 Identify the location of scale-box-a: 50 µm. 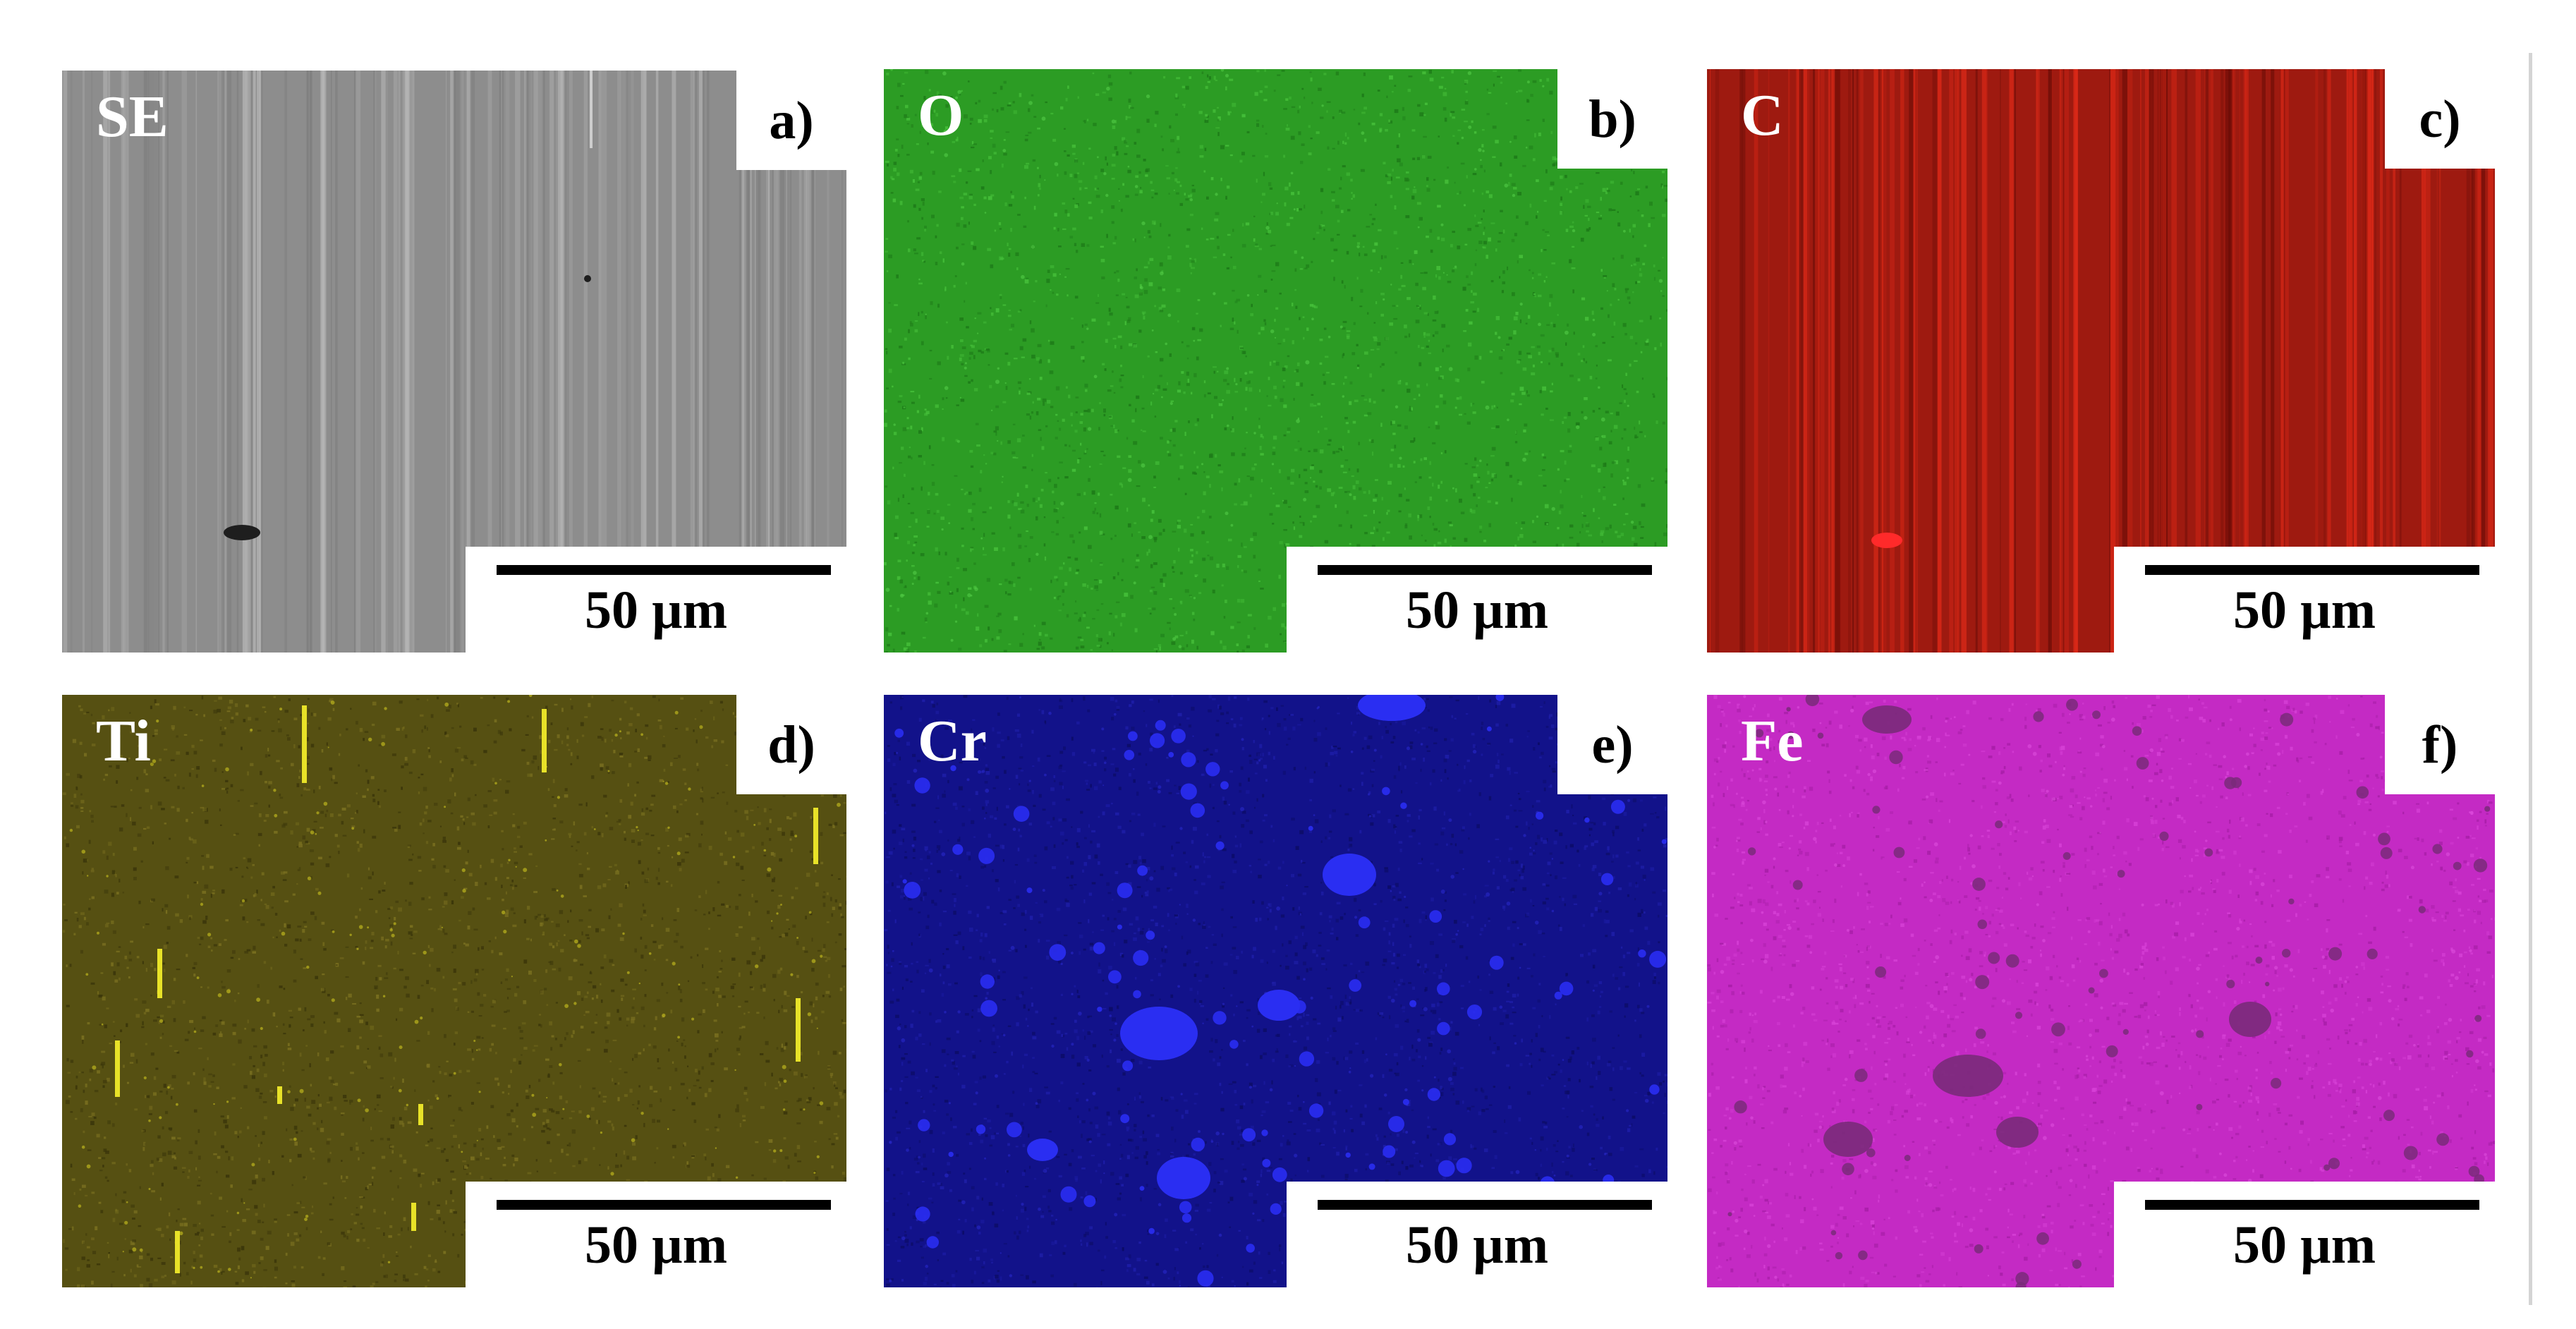
(656, 600).